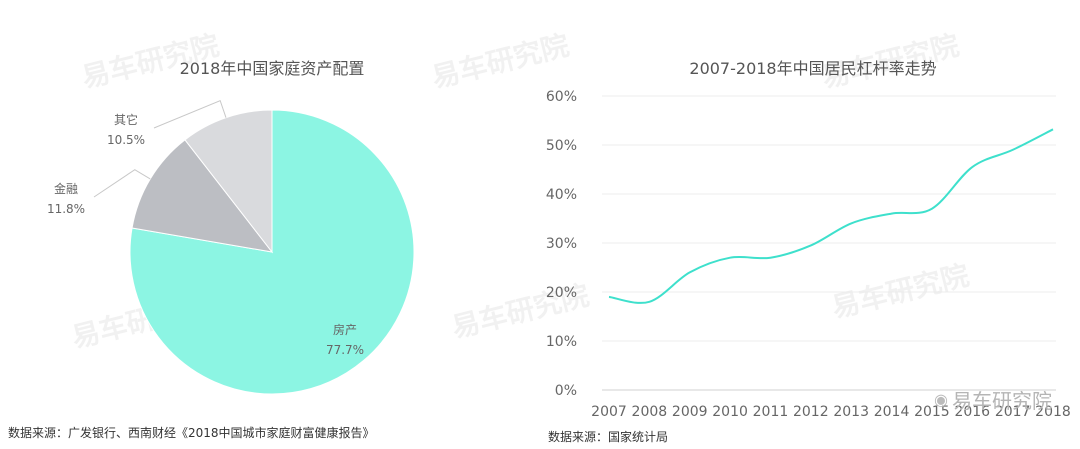 The width and height of the screenshot is (1080, 449). Describe the element at coordinates (272, 68) in the screenshot. I see `pie-title: 2018年中国家庭资产配置` at that location.